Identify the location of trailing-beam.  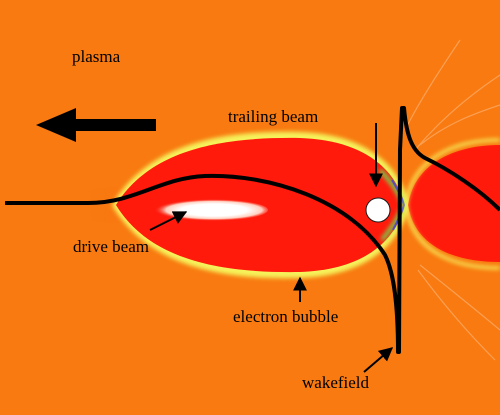
(378, 210).